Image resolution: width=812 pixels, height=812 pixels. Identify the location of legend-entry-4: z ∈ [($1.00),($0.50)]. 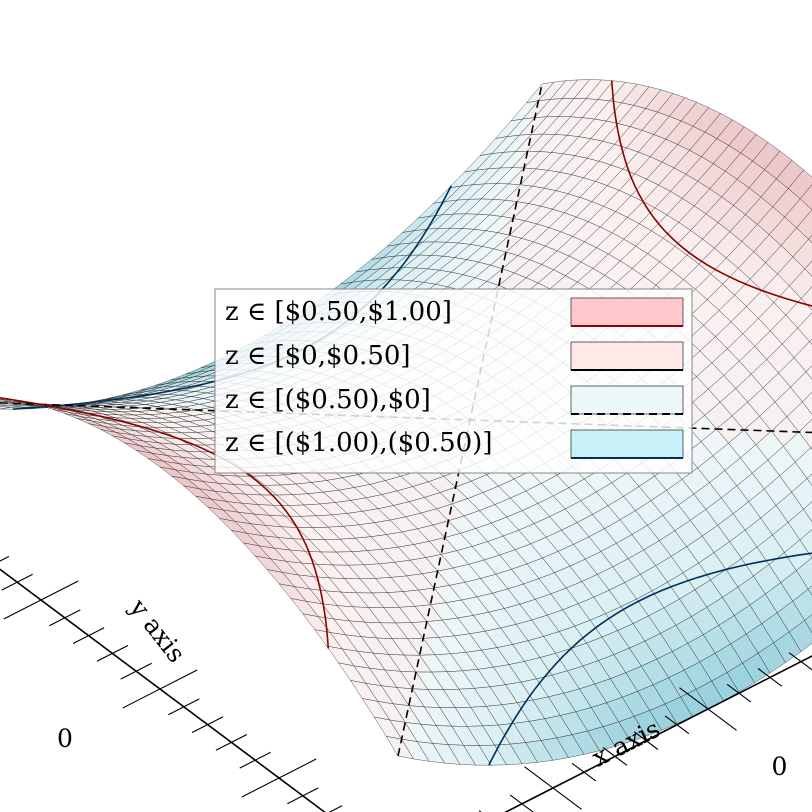
(454, 443).